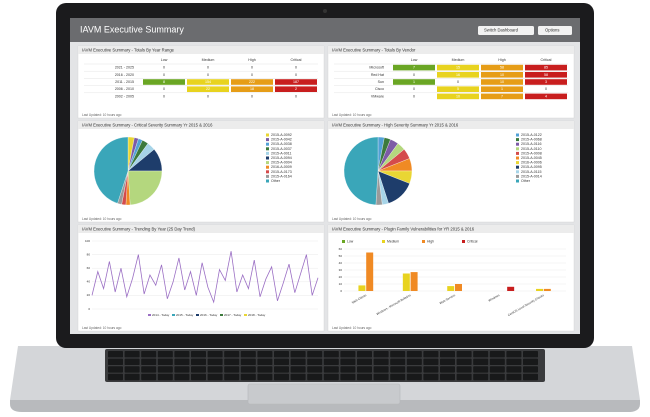 This screenshot has width=650, height=417. Describe the element at coordinates (376, 68) in the screenshot. I see `row-label: Microsoft` at that location.